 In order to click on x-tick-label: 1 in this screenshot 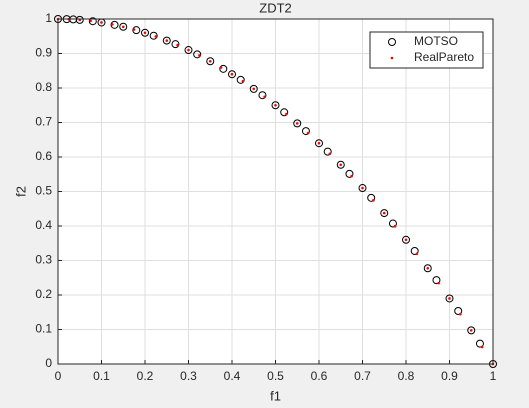, I will do `click(493, 376)`.